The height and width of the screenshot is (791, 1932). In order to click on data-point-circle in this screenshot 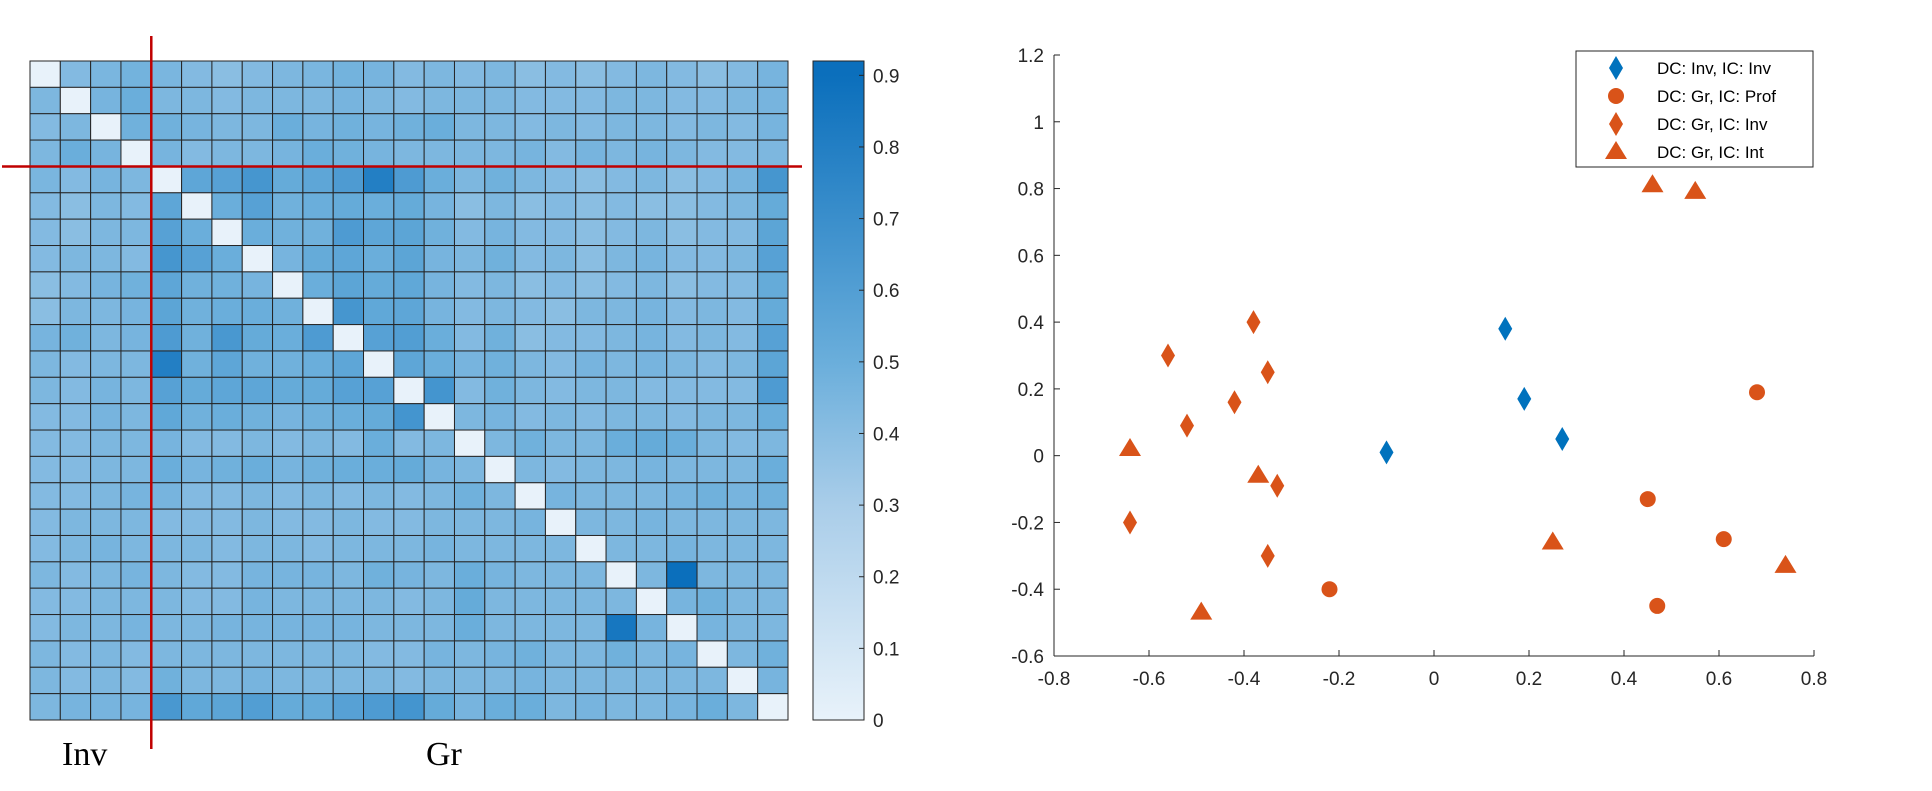, I will do `click(1723, 539)`.